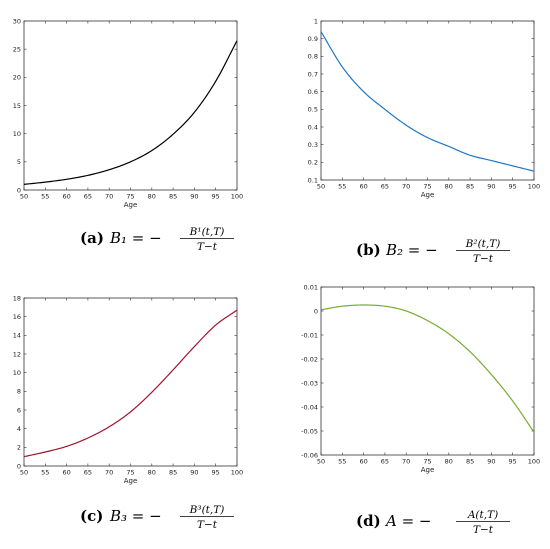  I want to click on caption-lhs: B₃ = −, so click(135, 516).